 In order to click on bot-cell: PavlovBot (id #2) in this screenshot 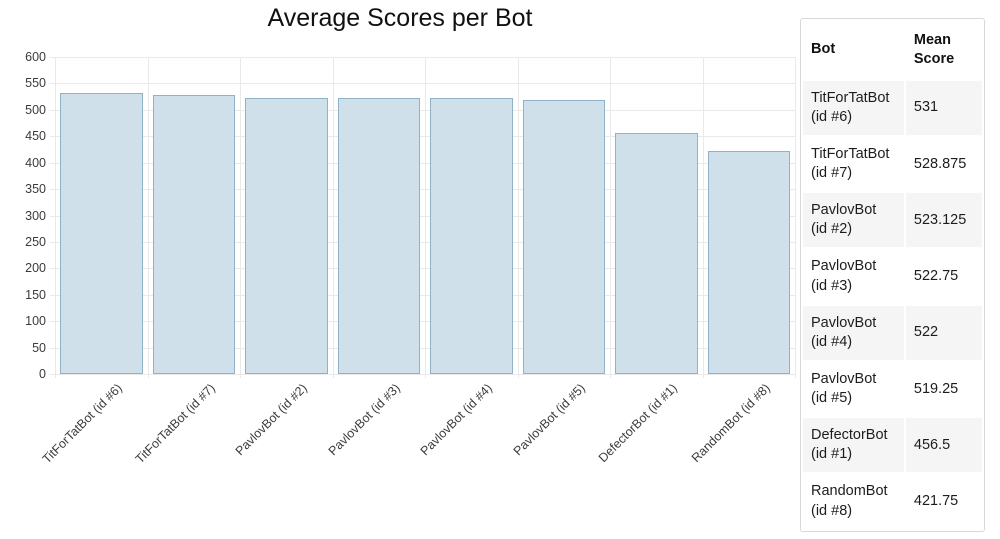, I will do `click(853, 220)`.